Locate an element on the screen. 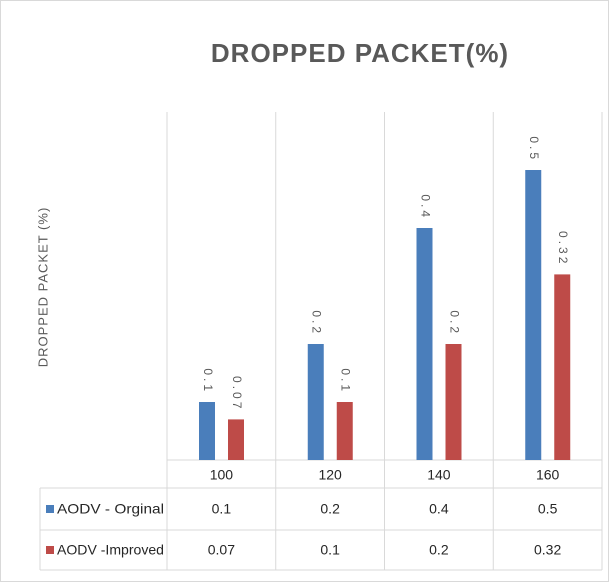 This screenshot has width=610, height=588. data-label: 0.32 is located at coordinates (563, 248).